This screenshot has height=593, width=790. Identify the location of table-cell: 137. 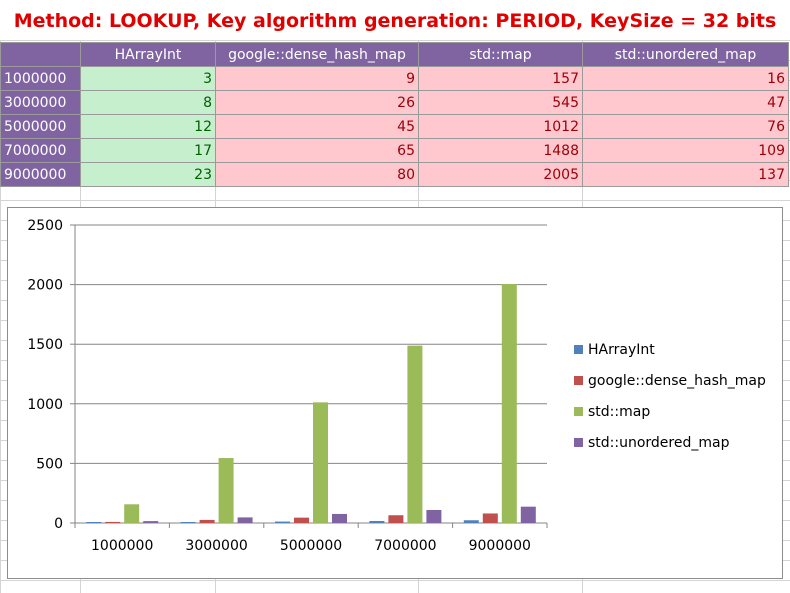
(685, 174).